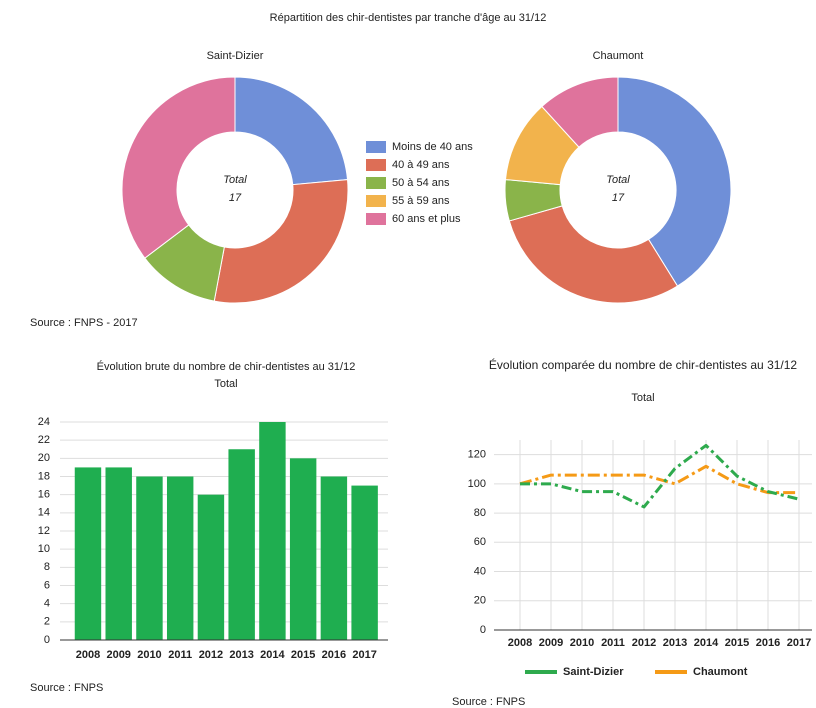 Image resolution: width=816 pixels, height=708 pixels. I want to click on y-tick-label: 12, so click(44, 531).